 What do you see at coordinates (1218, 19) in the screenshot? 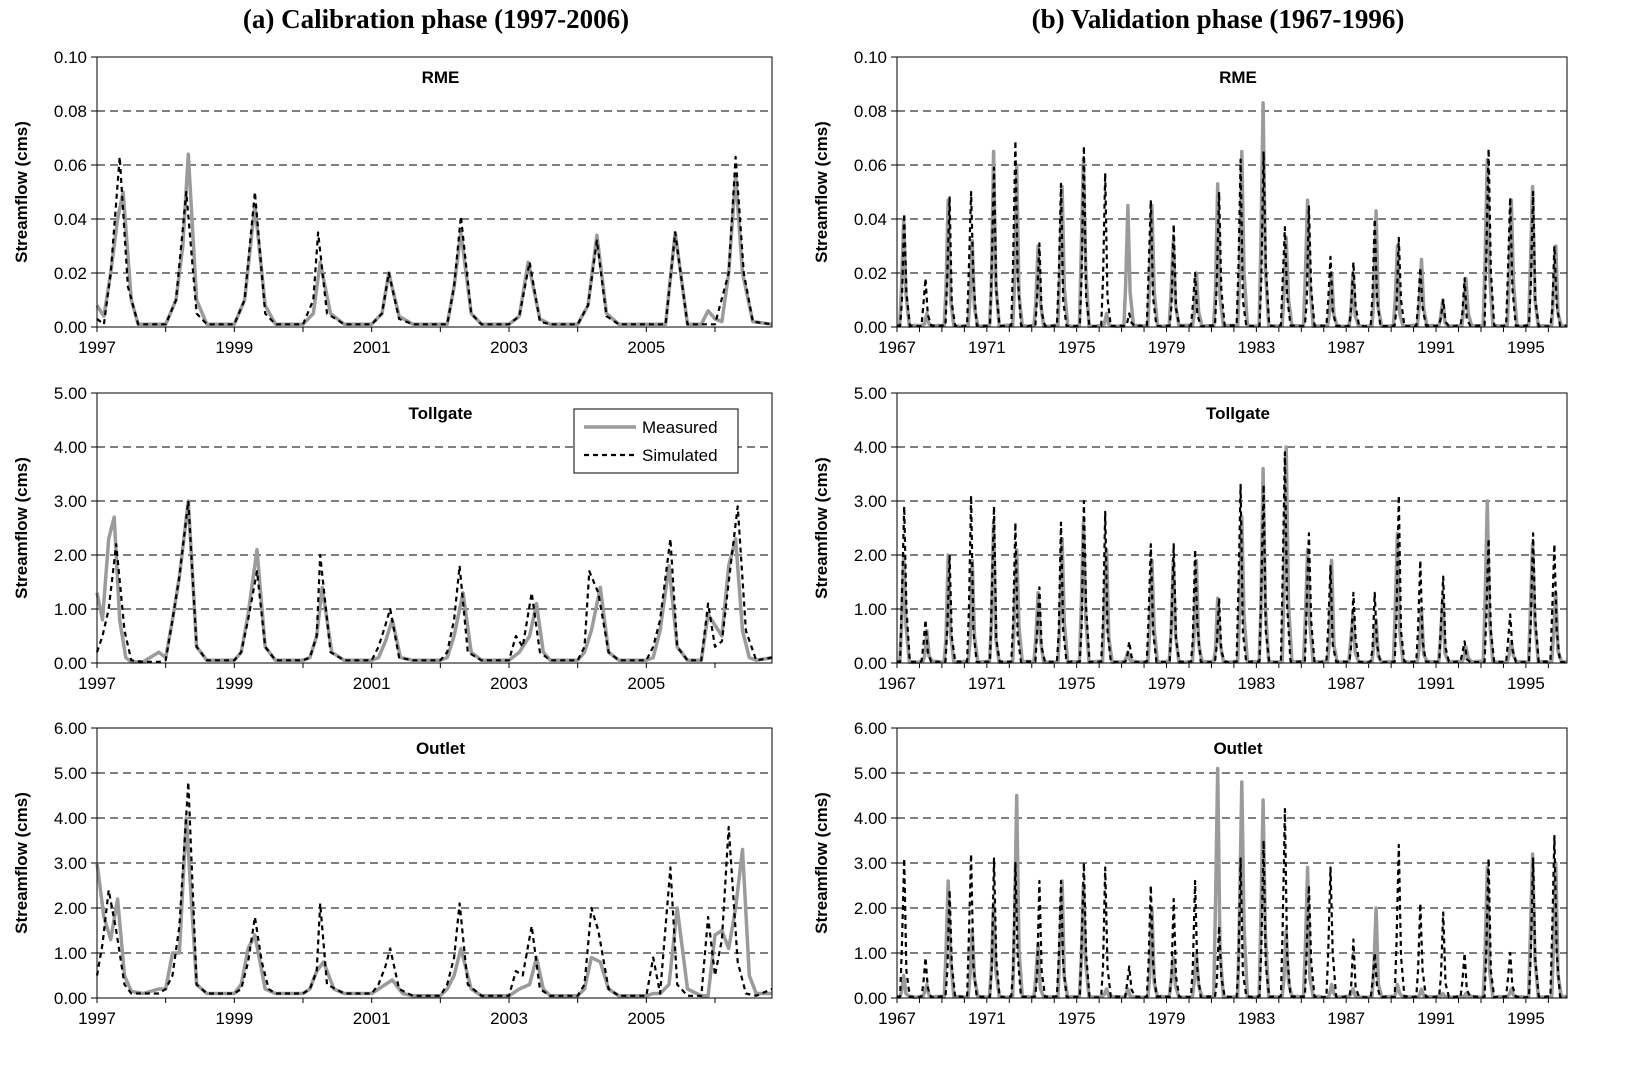
I see `validation-title: (b) Validation phase (1967-1996)` at bounding box center [1218, 19].